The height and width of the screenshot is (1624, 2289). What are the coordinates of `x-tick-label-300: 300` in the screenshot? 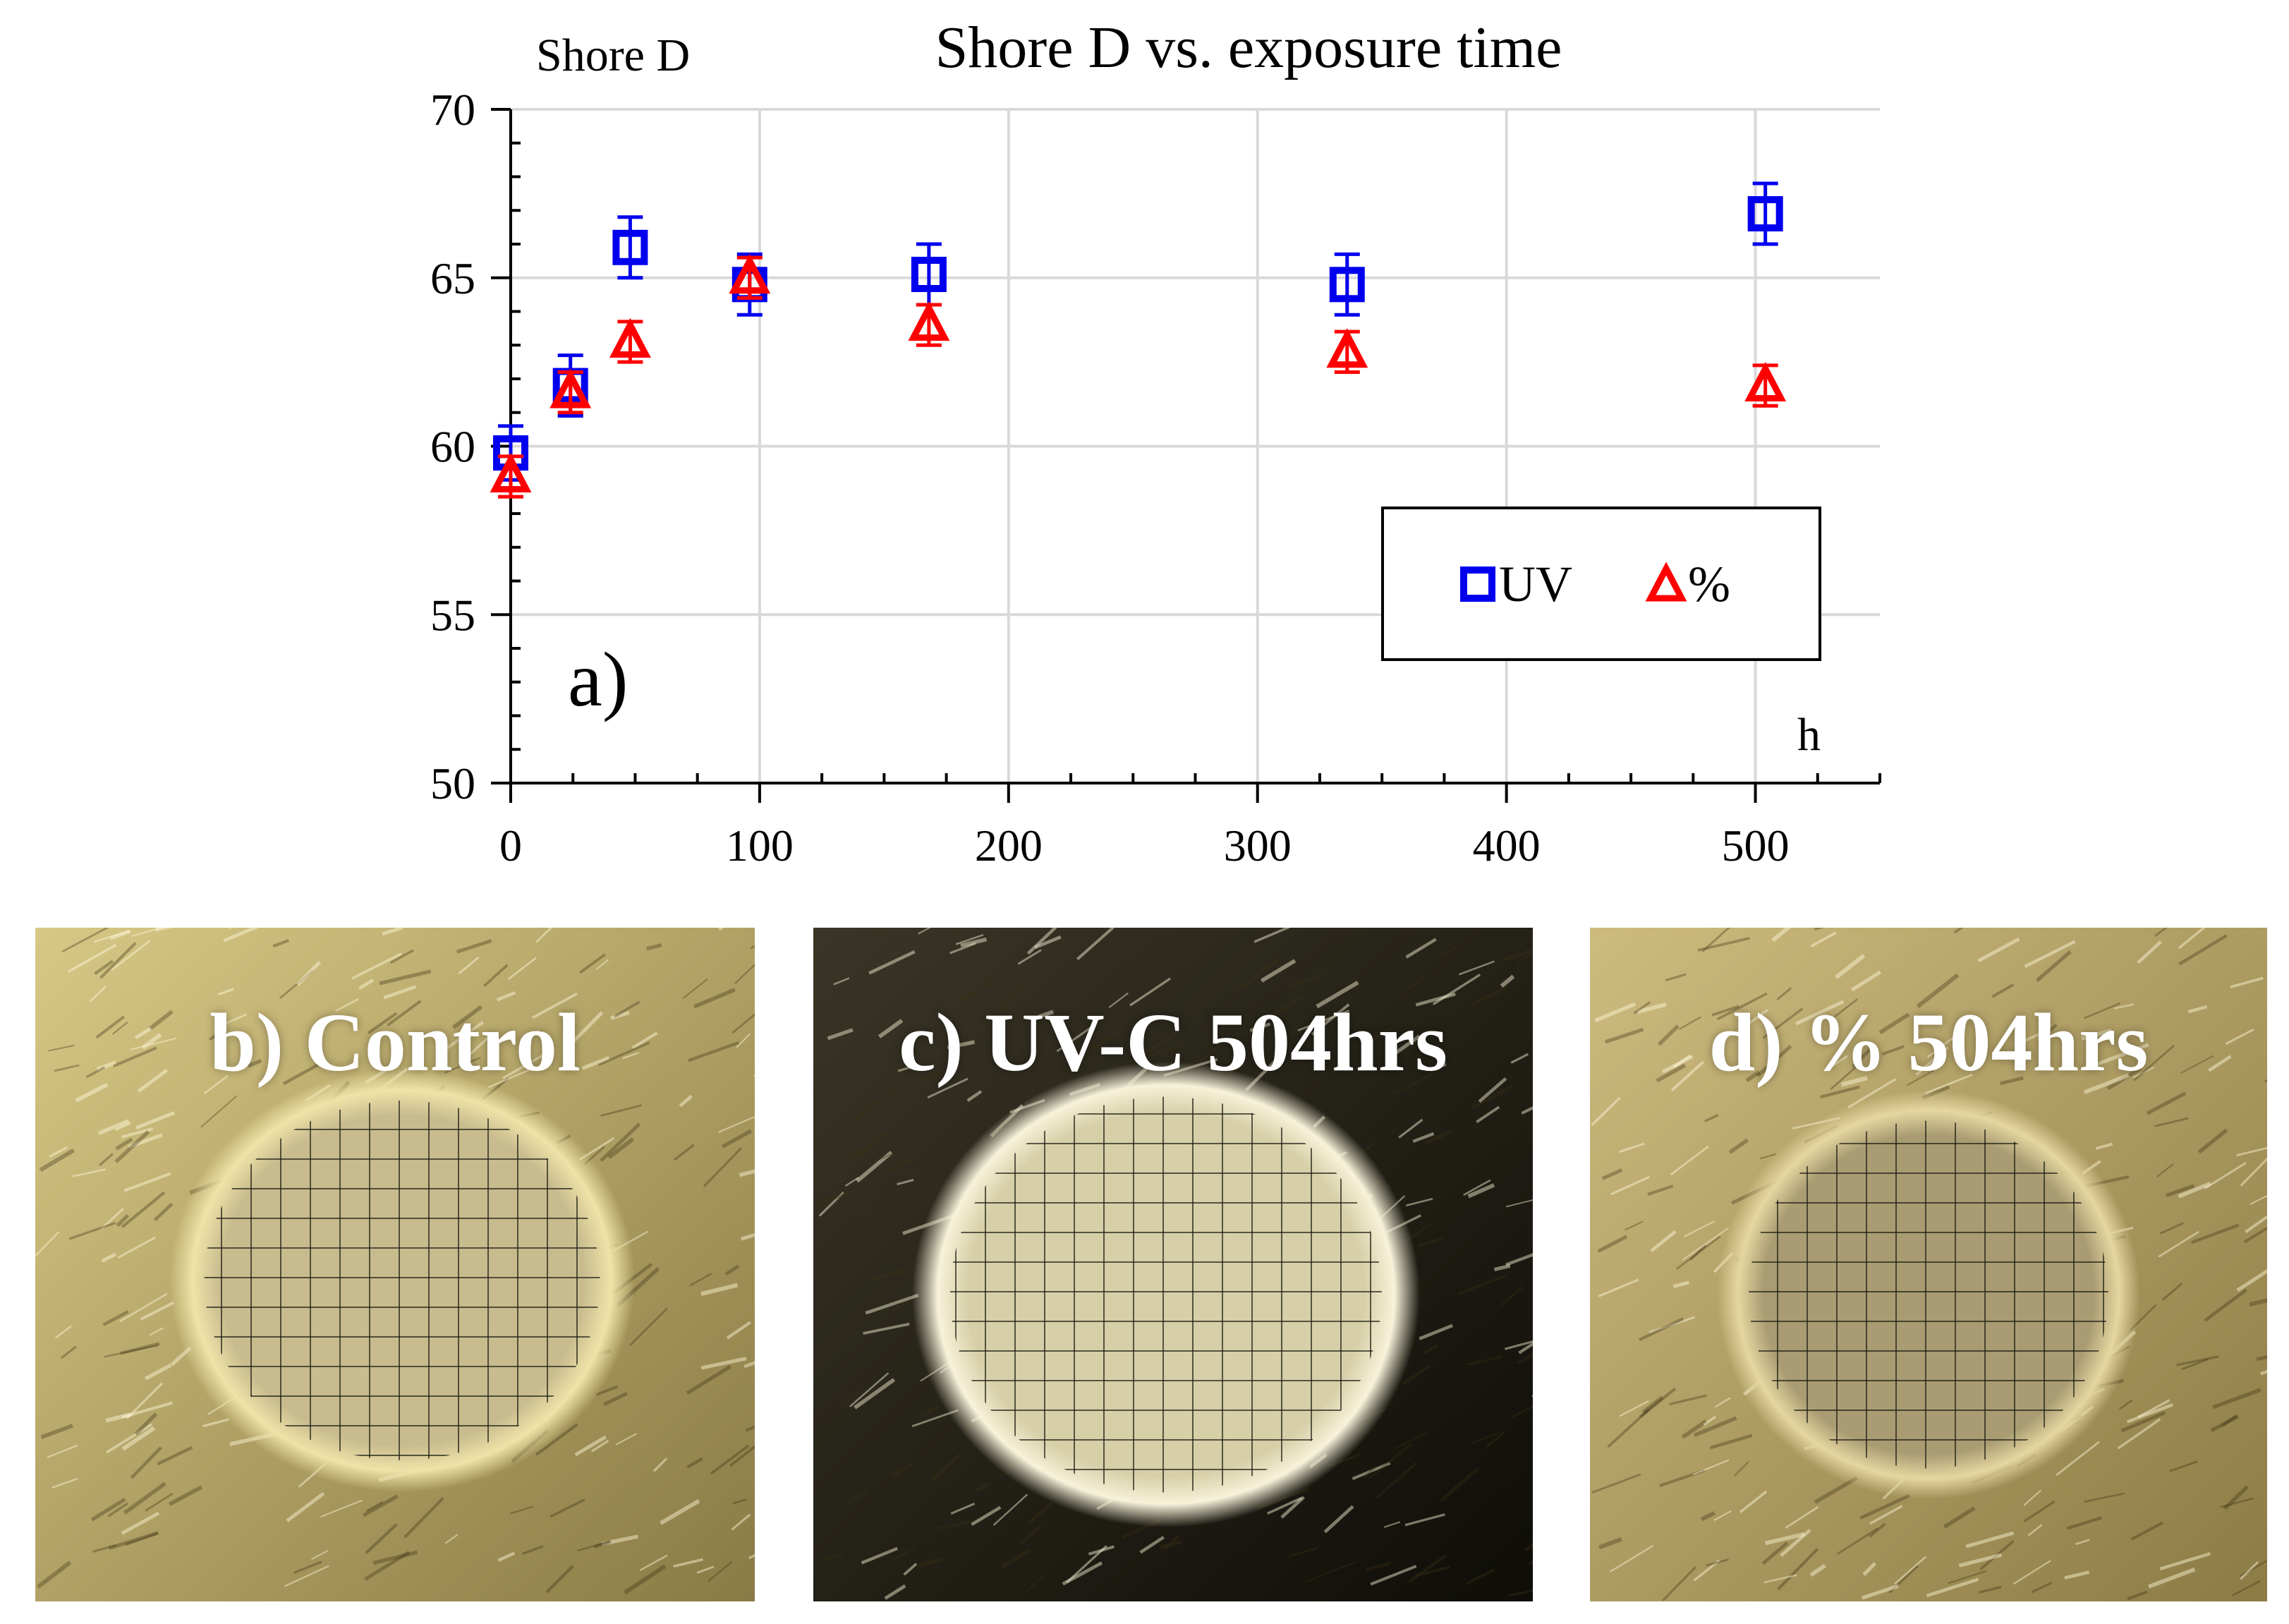 It's located at (1258, 846).